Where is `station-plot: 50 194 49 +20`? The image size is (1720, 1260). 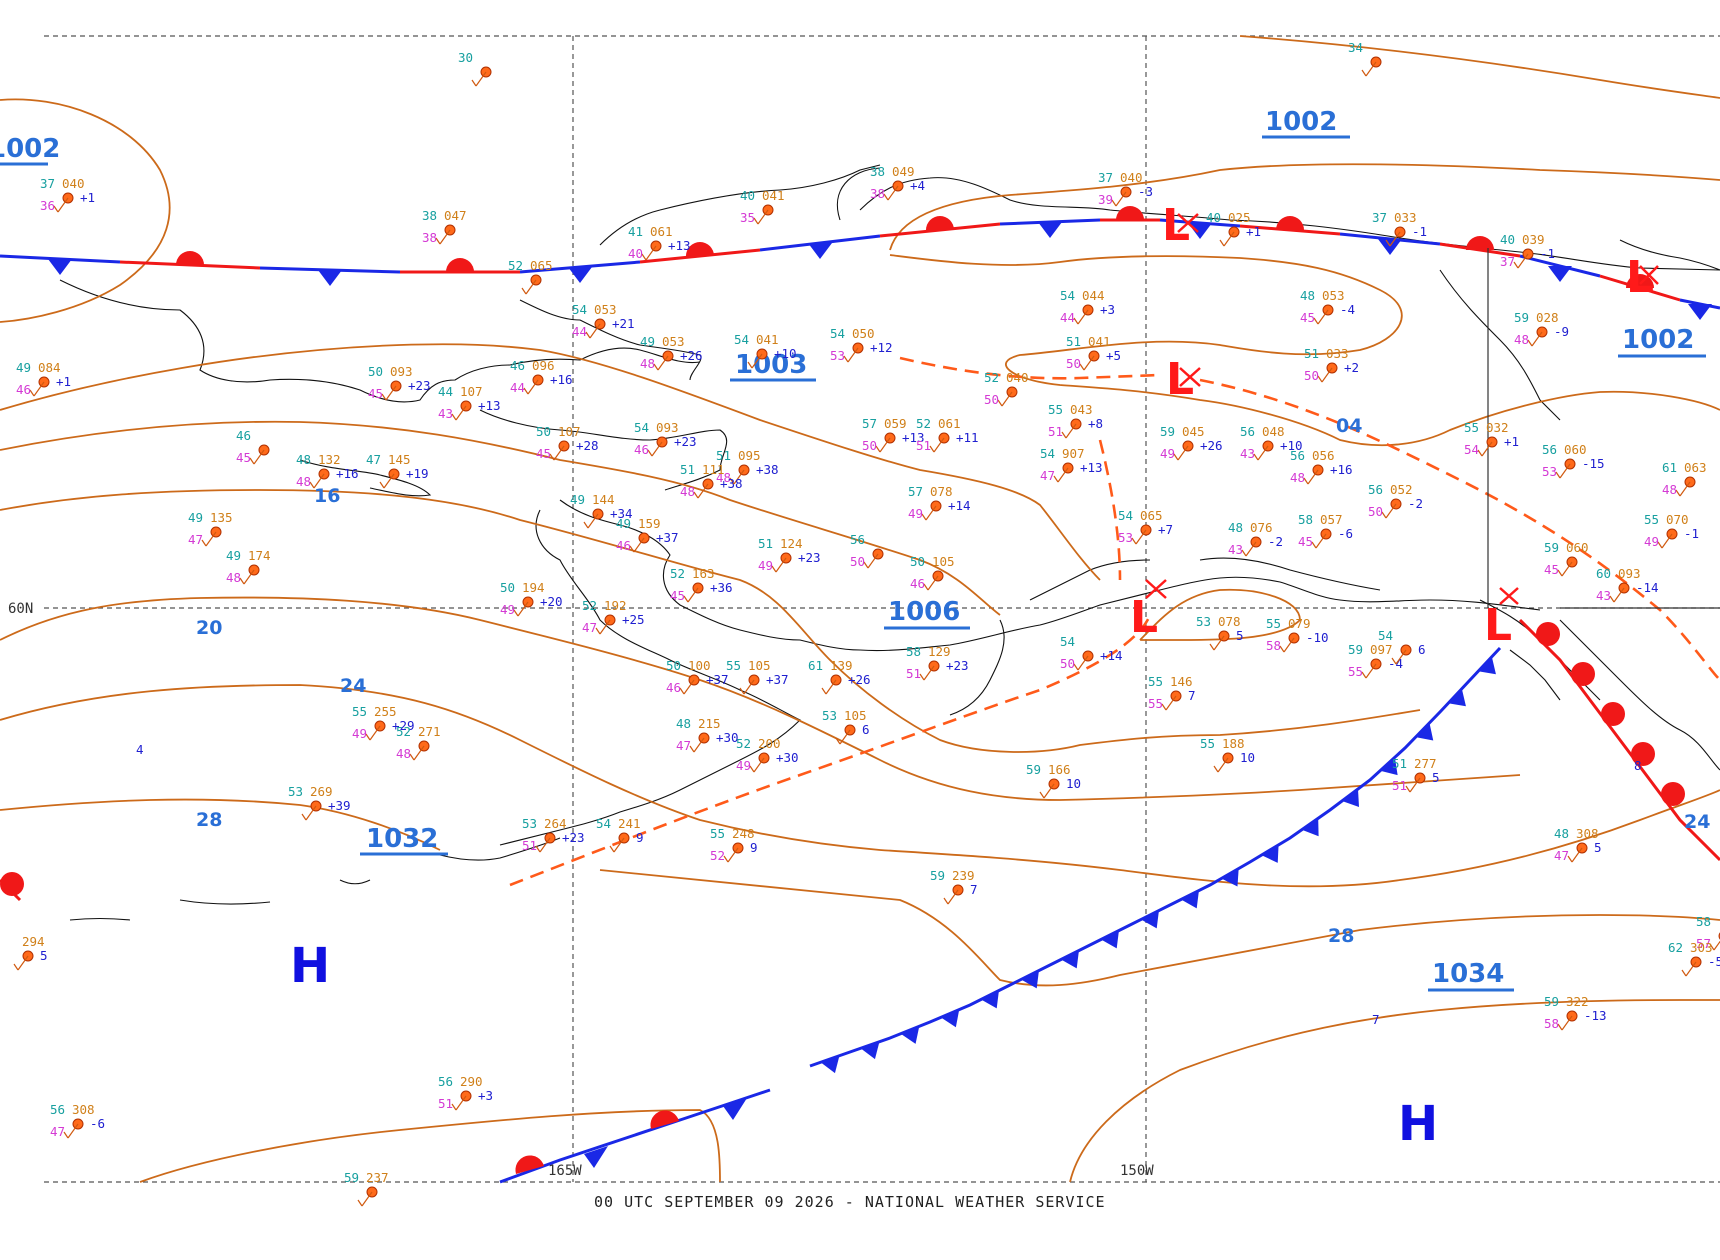
station-plot: 50 194 49 +20 is located at coordinates (531, 598).